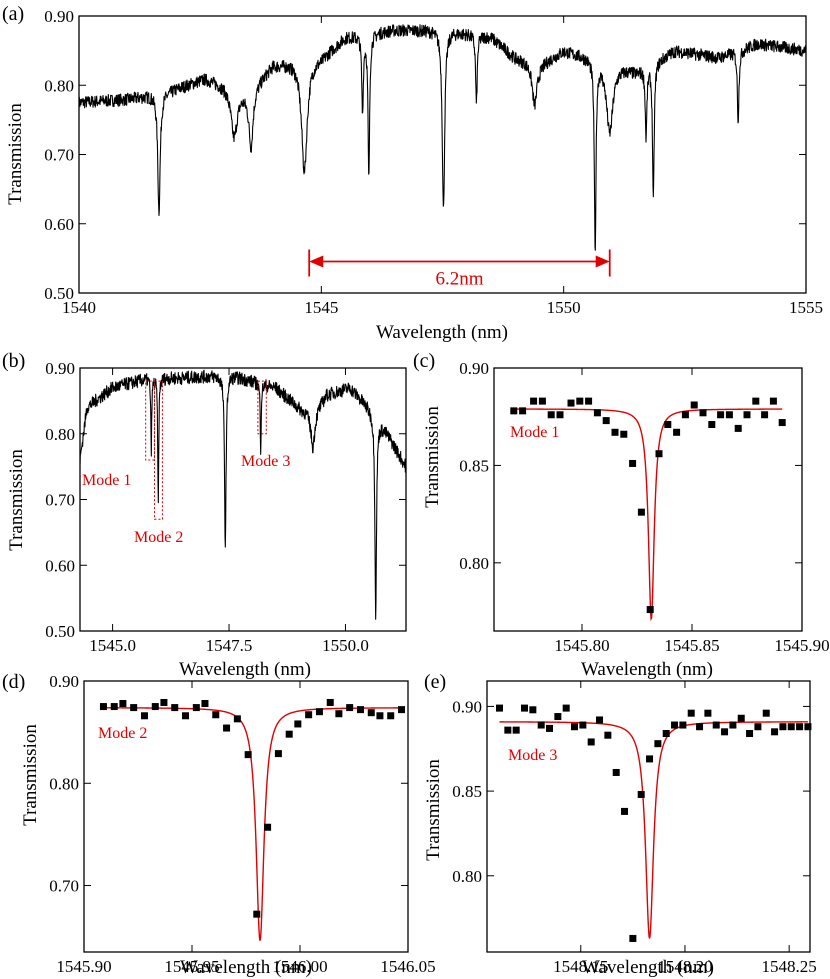  I want to click on panel-d-ticks: 1545.90 1545.95 1546.00 1546.05 0.70 0.80 0.90, so click(242, 824).